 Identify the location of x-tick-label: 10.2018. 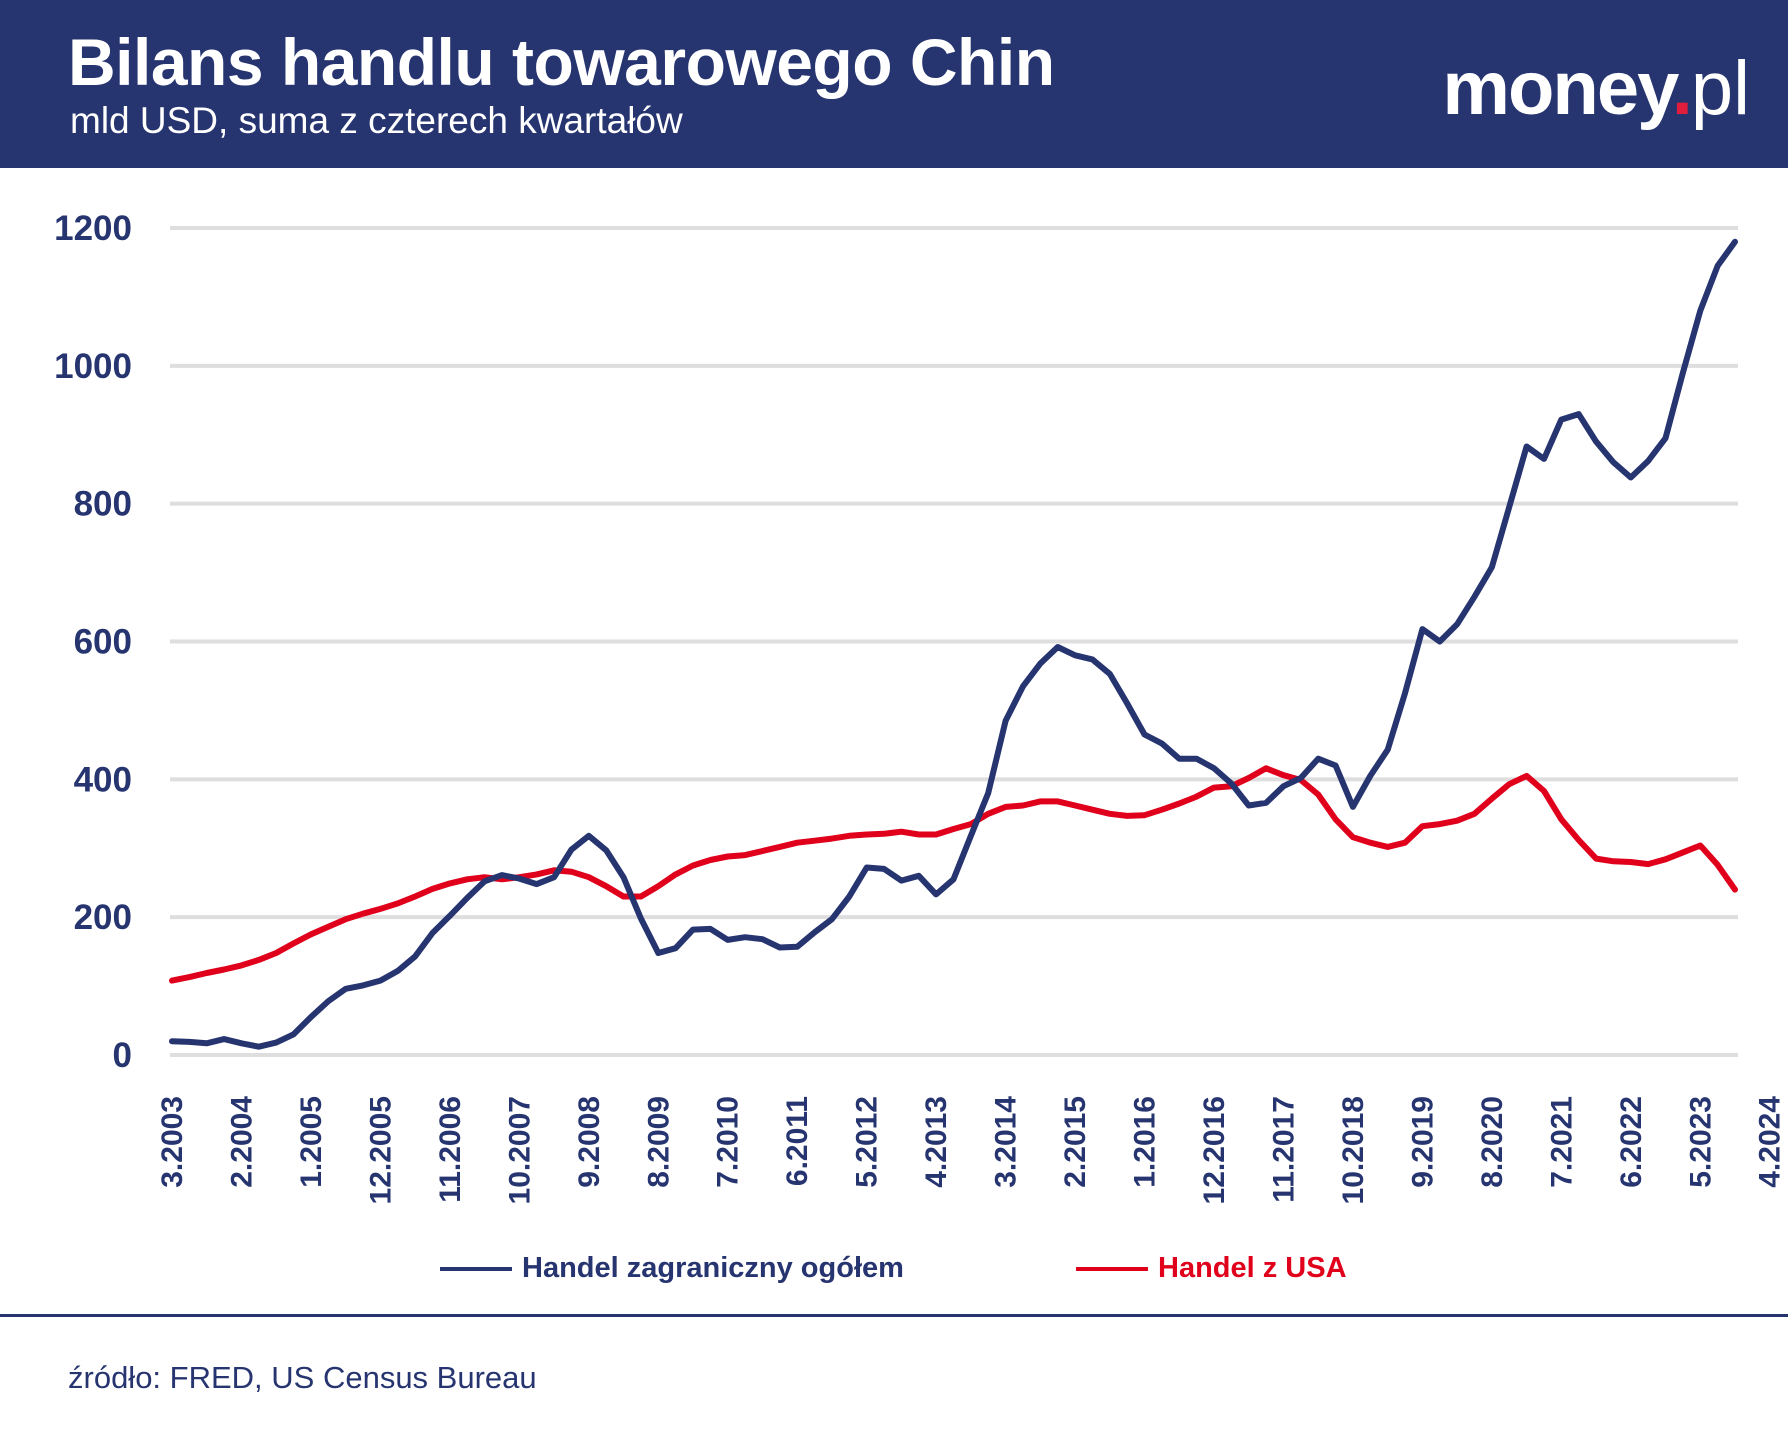
(1353, 1150).